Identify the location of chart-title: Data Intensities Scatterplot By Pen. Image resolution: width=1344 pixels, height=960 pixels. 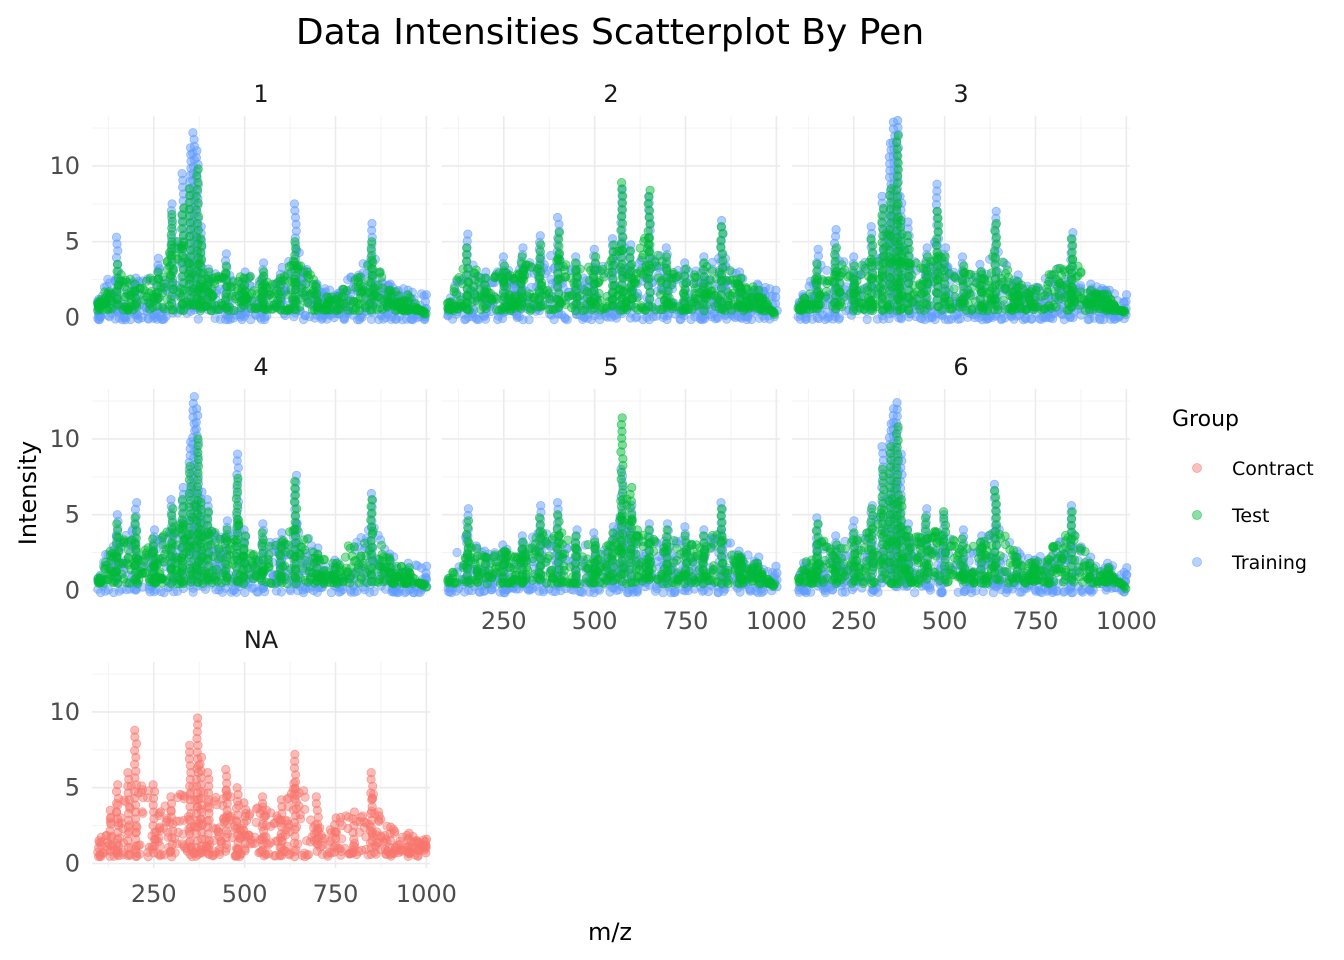
(610, 32).